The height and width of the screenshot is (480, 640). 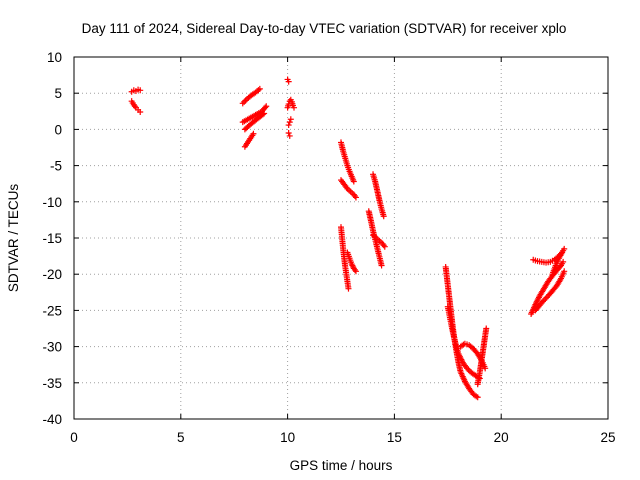 I want to click on y-tick-label: -25, so click(x=52, y=310).